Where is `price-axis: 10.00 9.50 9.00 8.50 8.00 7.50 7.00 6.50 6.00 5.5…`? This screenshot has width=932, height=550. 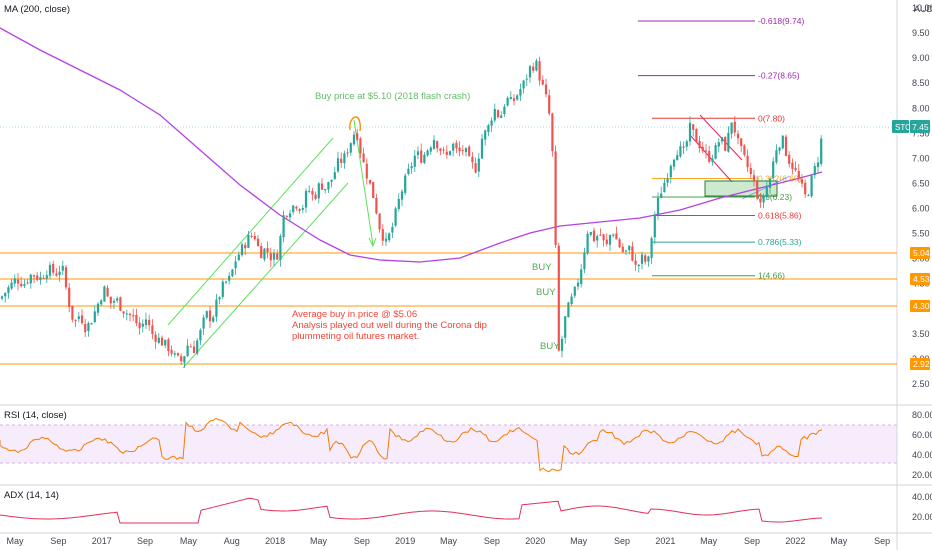 price-axis: 10.00 9.50 9.00 8.50 8.00 7.50 7.00 6.50 6.00 5.5… is located at coordinates (922, 196).